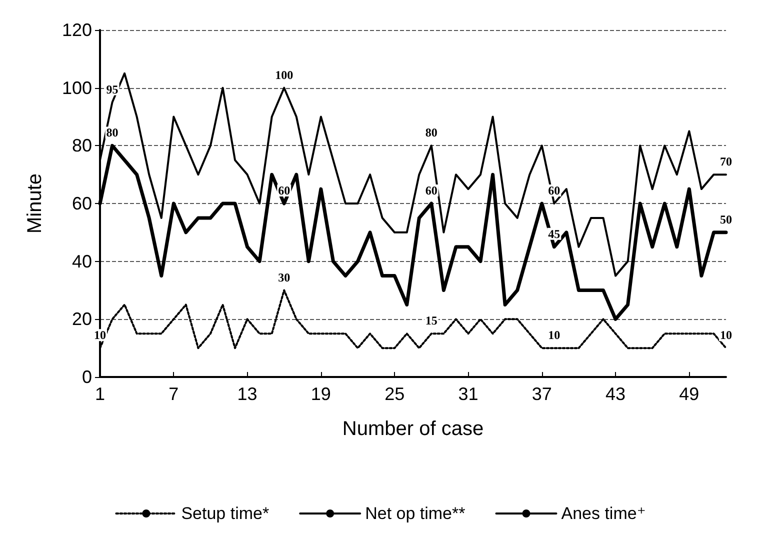 Image resolution: width=761 pixels, height=537 pixels. Describe the element at coordinates (394, 394) in the screenshot. I see `x-tick-label: 25` at that location.